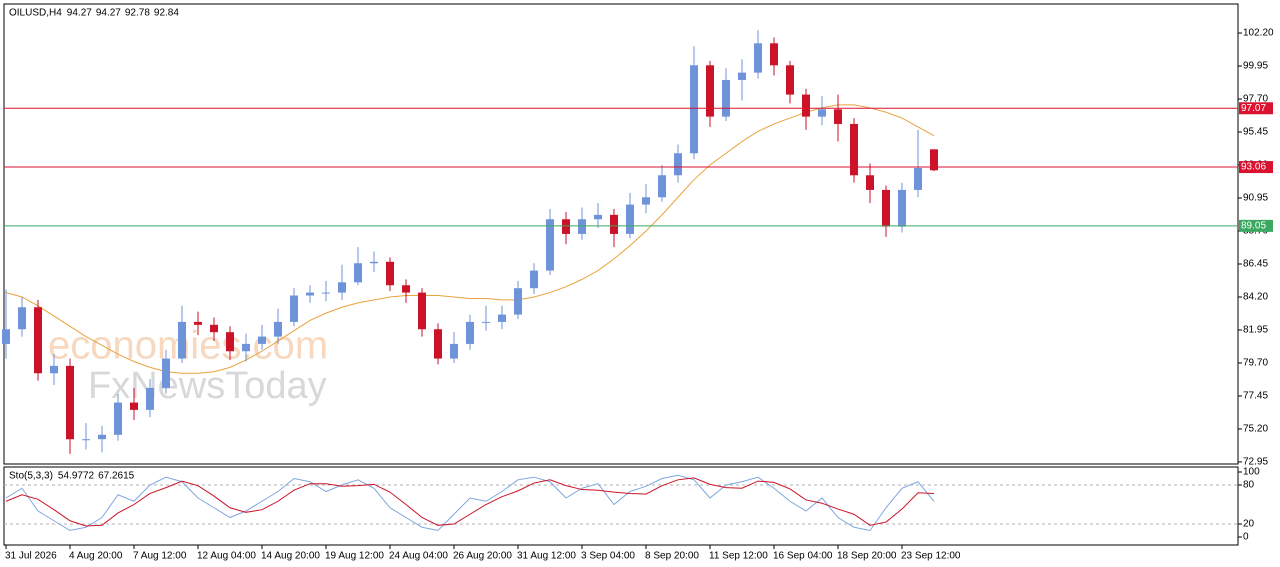 Image resolution: width=1280 pixels, height=567 pixels. I want to click on y-tick-label: 80, so click(1249, 485).